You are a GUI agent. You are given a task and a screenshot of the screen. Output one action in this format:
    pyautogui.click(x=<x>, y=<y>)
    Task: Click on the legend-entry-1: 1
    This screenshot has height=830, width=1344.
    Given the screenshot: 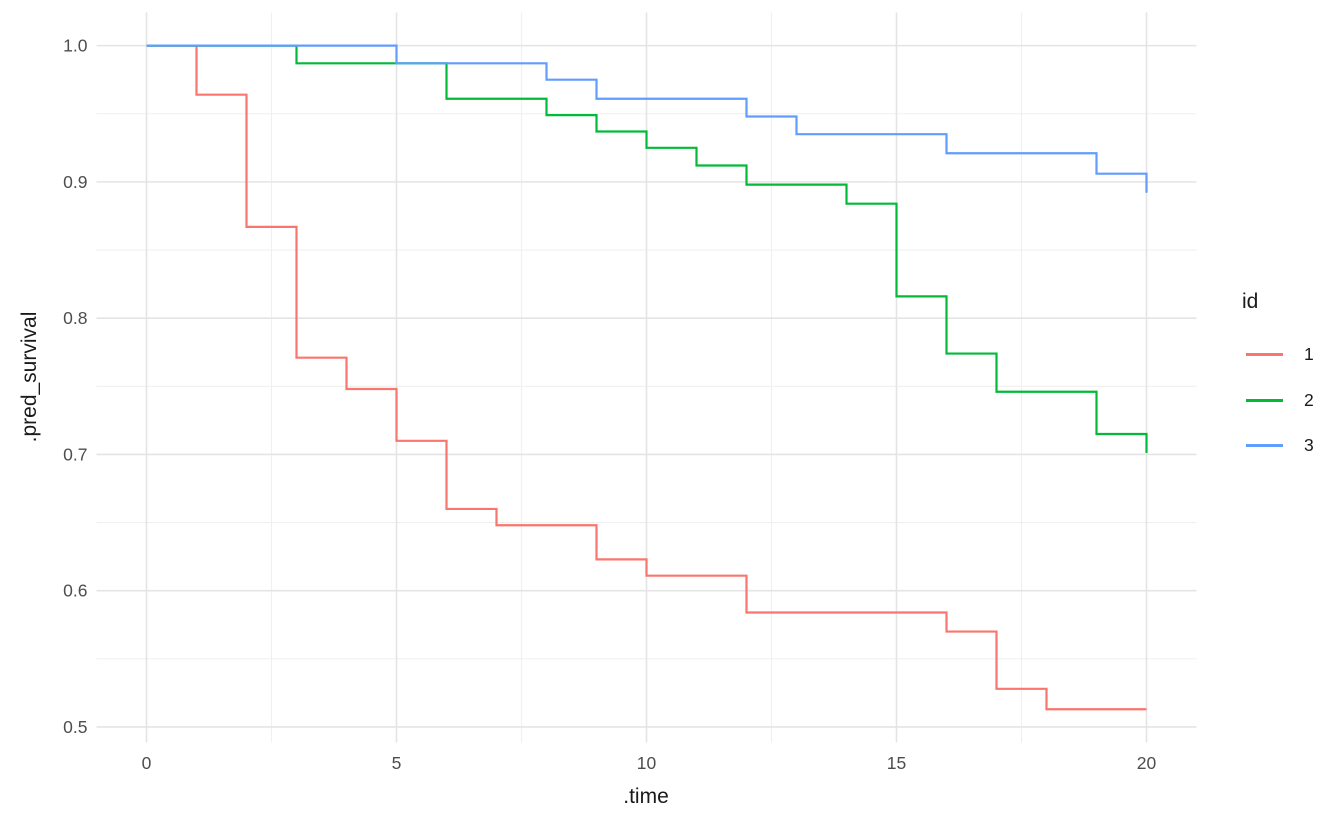 What is the action you would take?
    pyautogui.click(x=1280, y=355)
    